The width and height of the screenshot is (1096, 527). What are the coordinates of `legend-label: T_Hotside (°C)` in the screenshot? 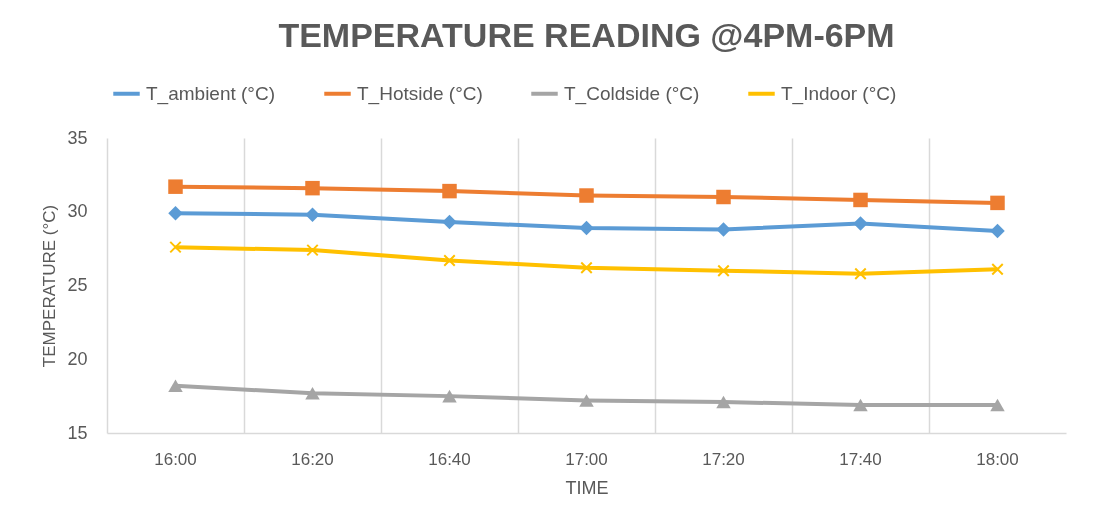 It's located at (420, 93).